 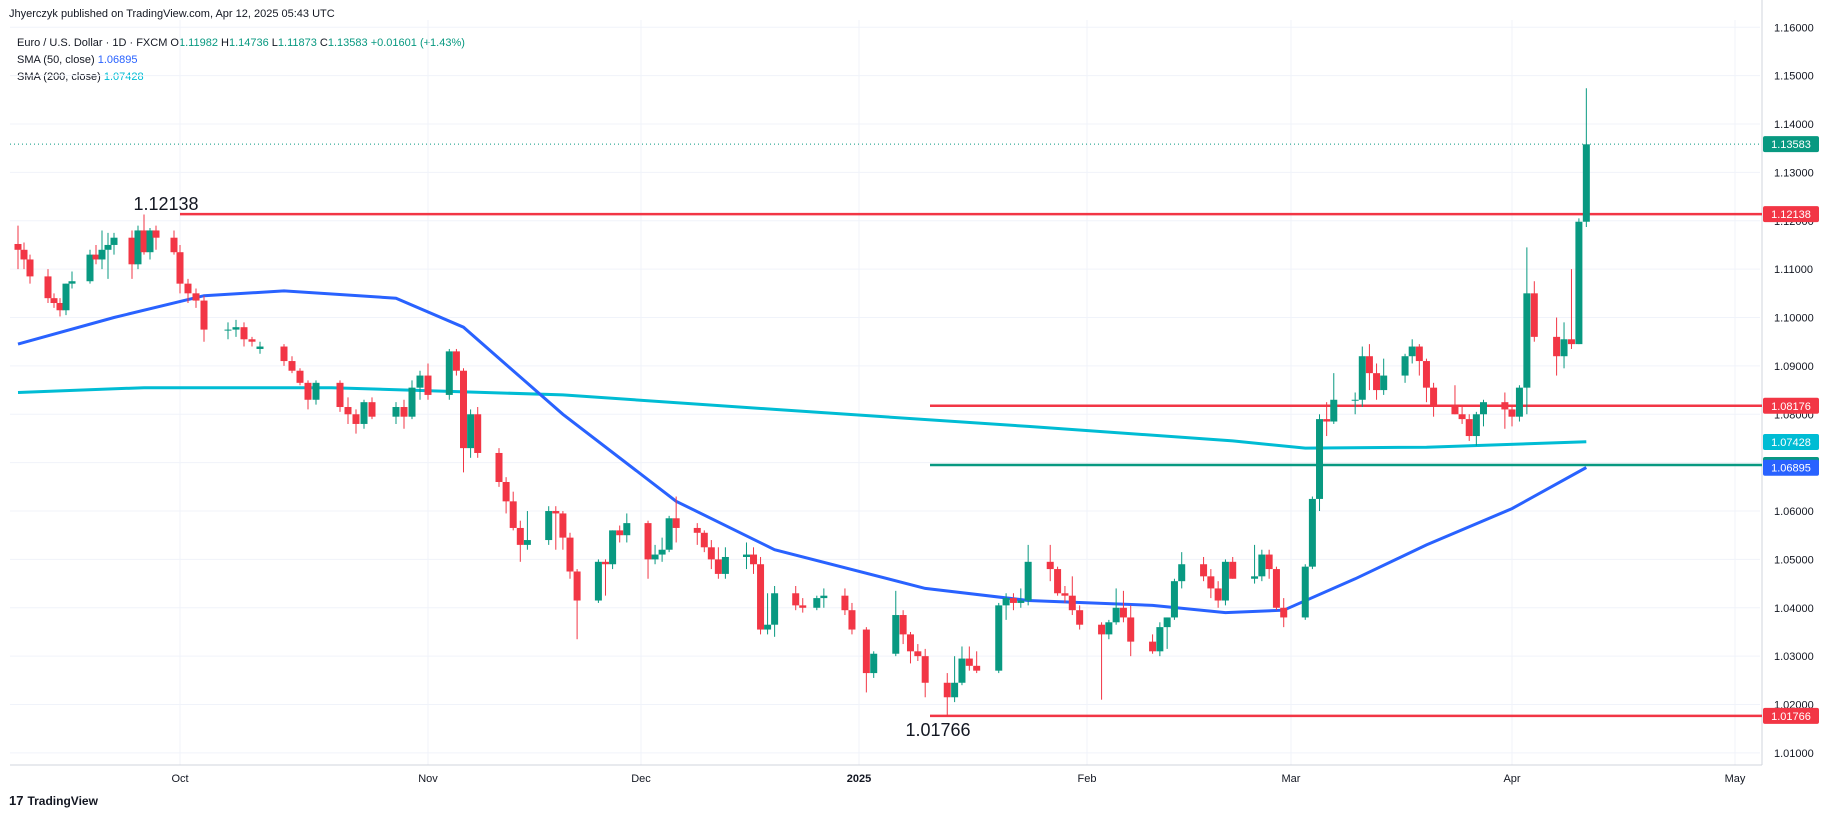 I want to click on y-tick-label: 1.11000, so click(x=1793, y=270).